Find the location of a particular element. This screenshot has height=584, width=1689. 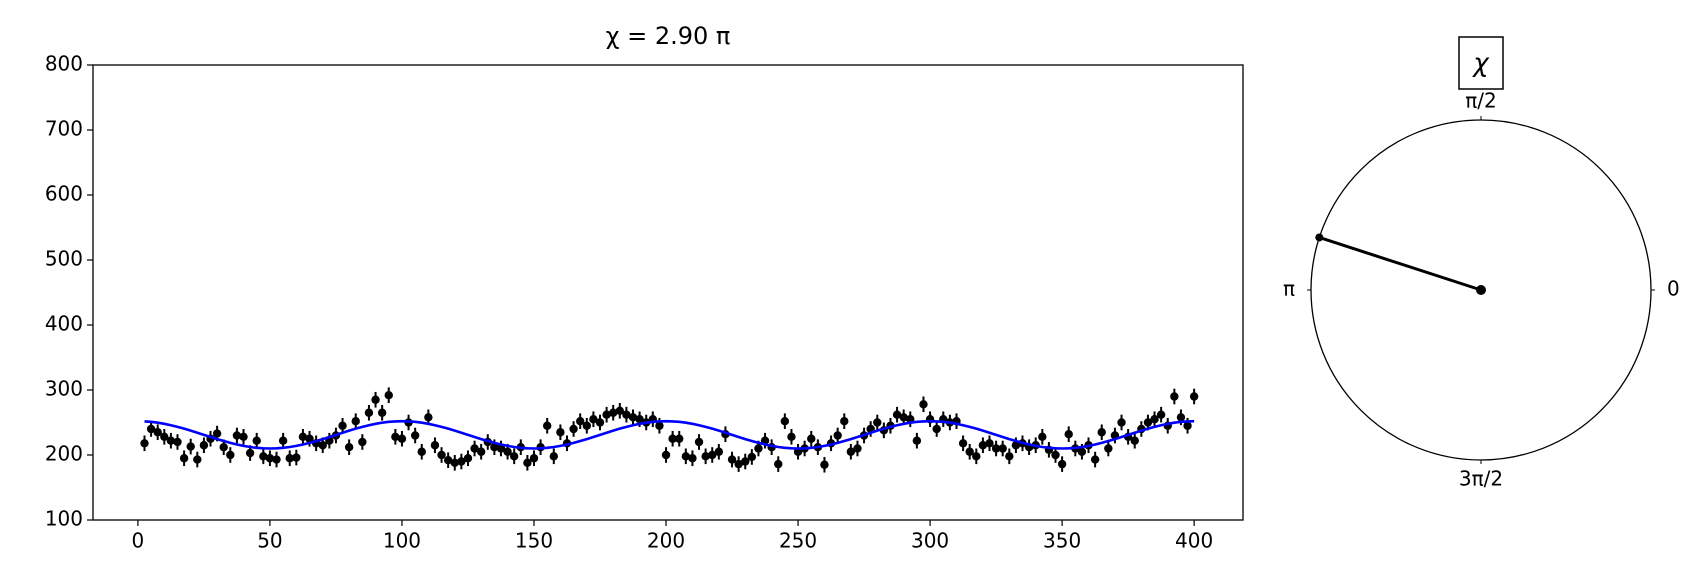

x-tick-label: 250 is located at coordinates (798, 541).